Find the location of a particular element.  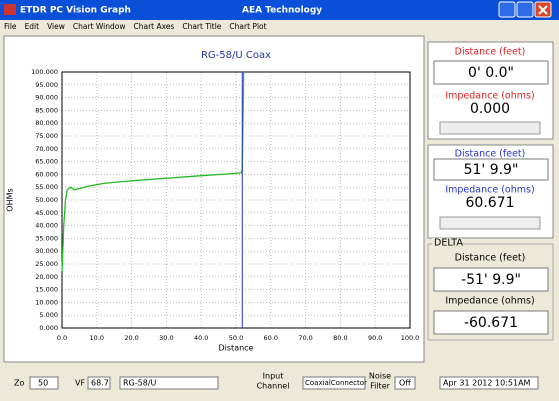

group-title: DELTA is located at coordinates (448, 243).